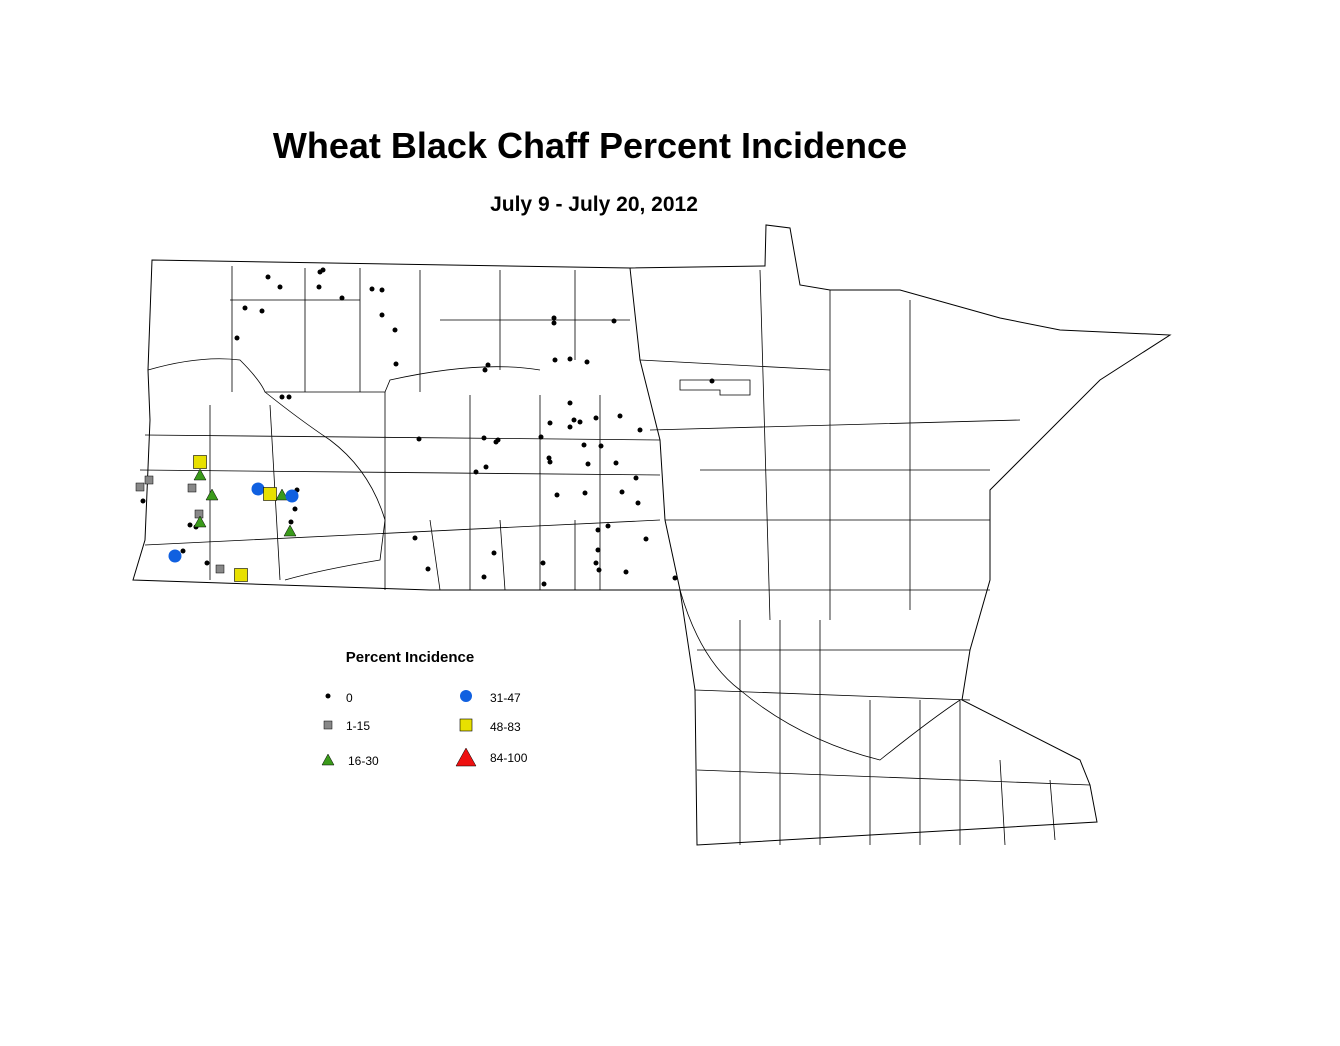 The height and width of the screenshot is (1046, 1340). I want to click on legend-label: 84-100, so click(509, 758).